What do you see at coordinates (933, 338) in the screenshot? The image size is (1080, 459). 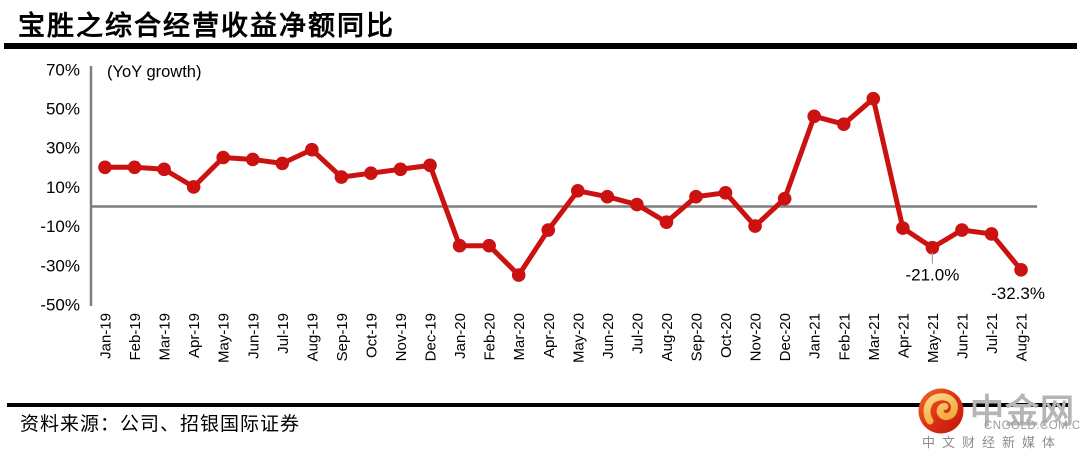 I see `x-tick-label: May-21` at bounding box center [933, 338].